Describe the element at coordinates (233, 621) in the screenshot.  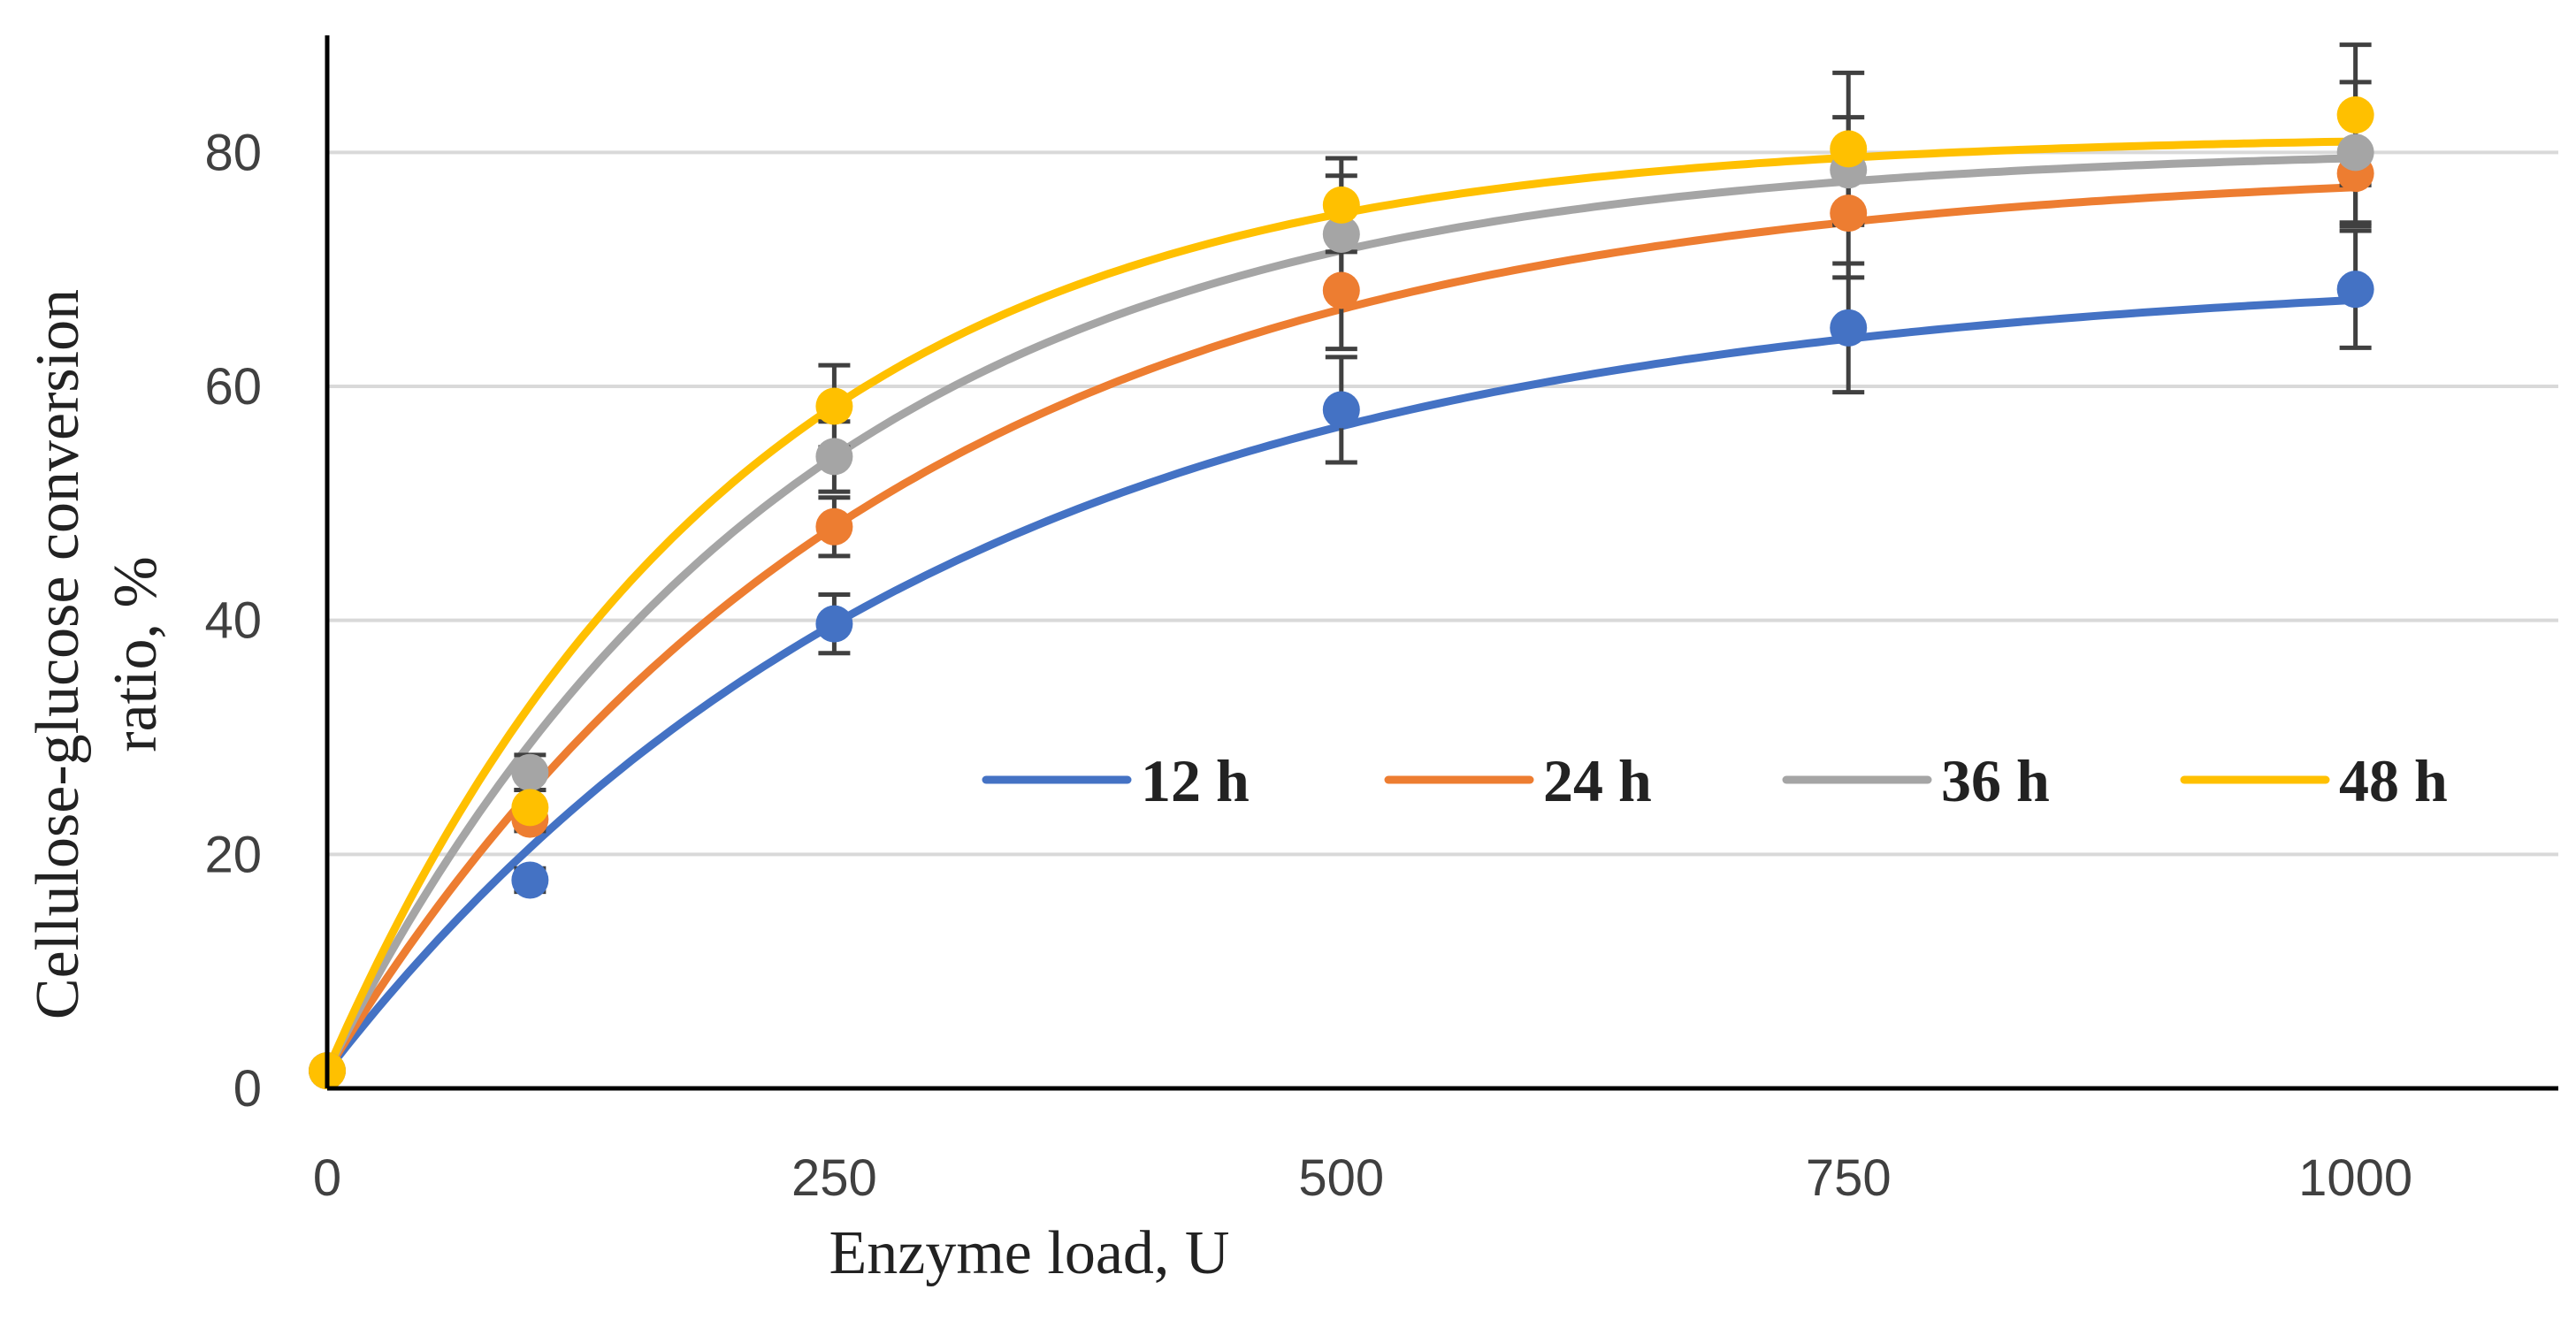
I see `y-tick-label-40: 40` at that location.